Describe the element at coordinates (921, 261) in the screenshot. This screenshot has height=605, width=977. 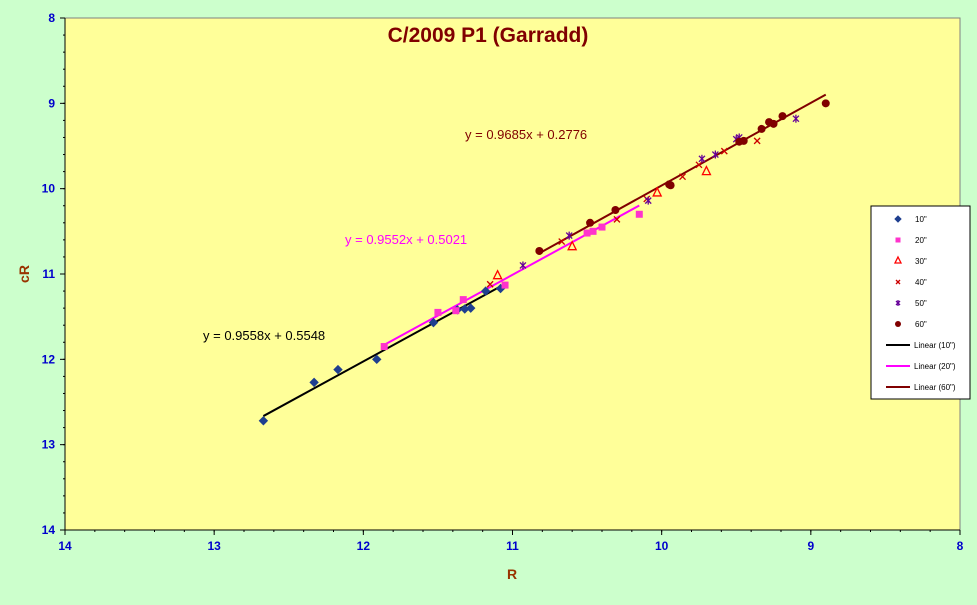
I see `legend-label: 30"` at that location.